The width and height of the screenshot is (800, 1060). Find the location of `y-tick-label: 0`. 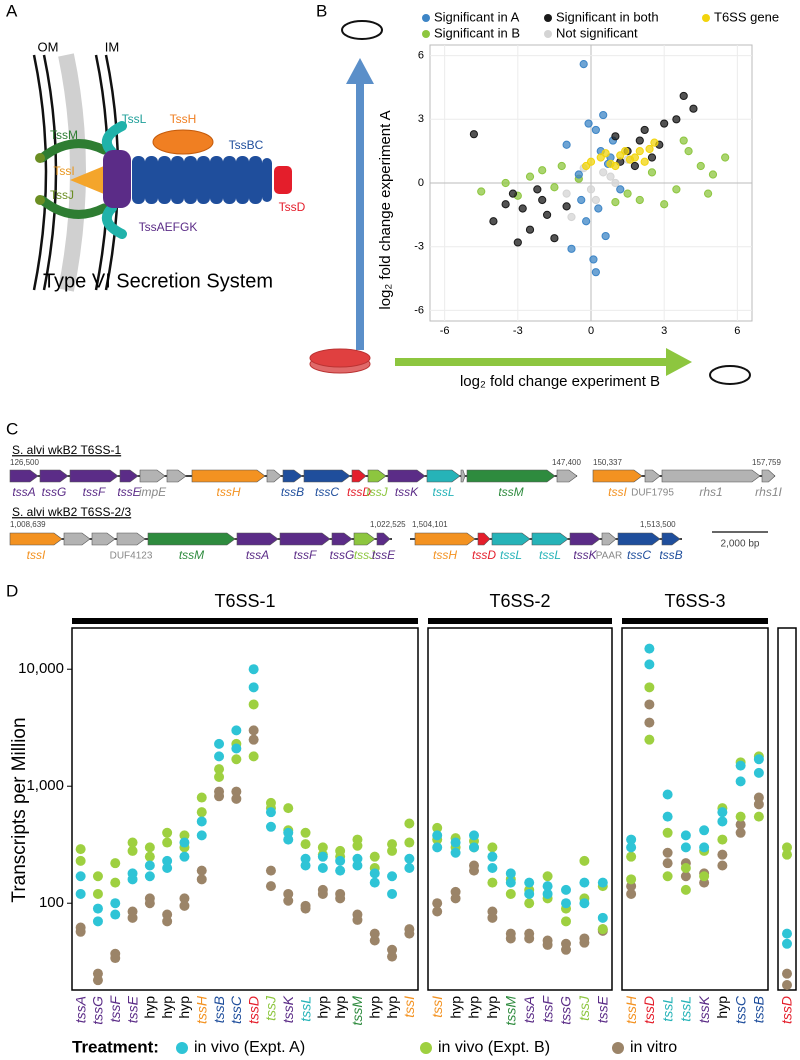

y-tick-label: 0 is located at coordinates (421, 183).